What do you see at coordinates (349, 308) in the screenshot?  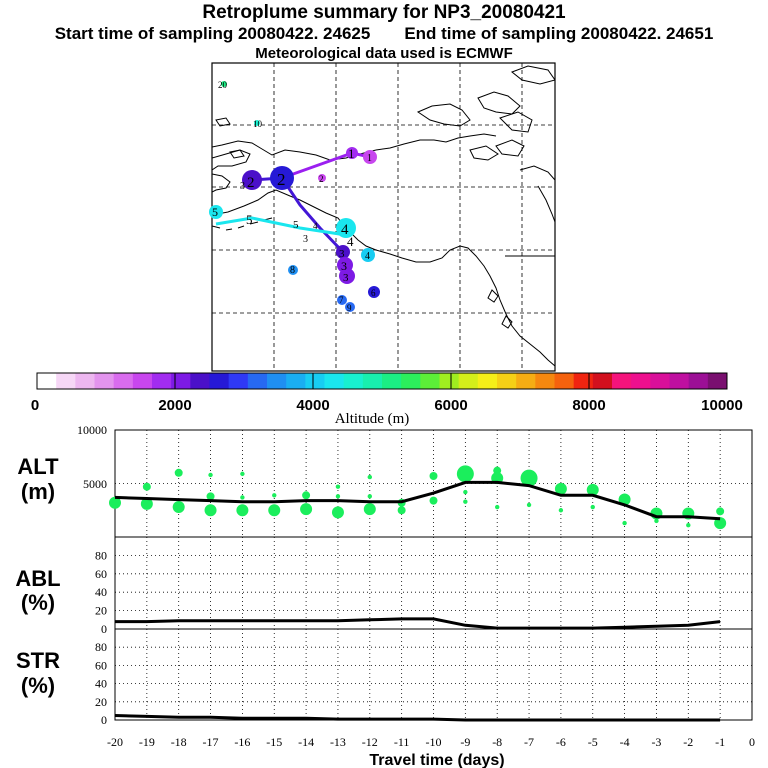 I see `map-day-label: 9` at bounding box center [349, 308].